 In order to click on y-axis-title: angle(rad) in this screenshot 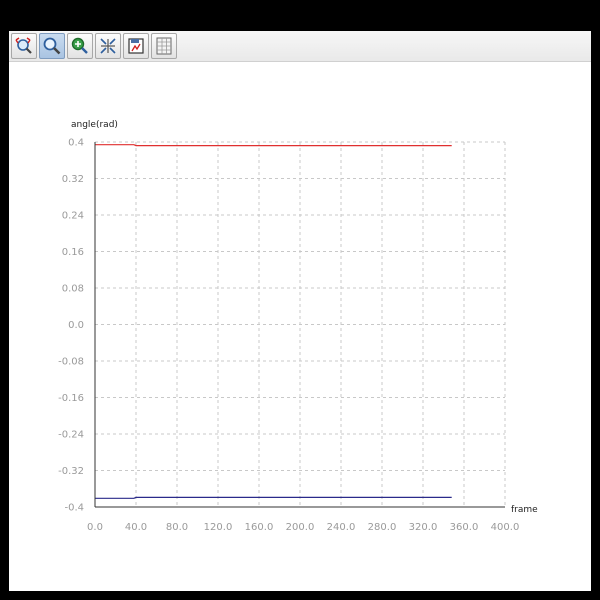, I will do `click(94, 125)`.